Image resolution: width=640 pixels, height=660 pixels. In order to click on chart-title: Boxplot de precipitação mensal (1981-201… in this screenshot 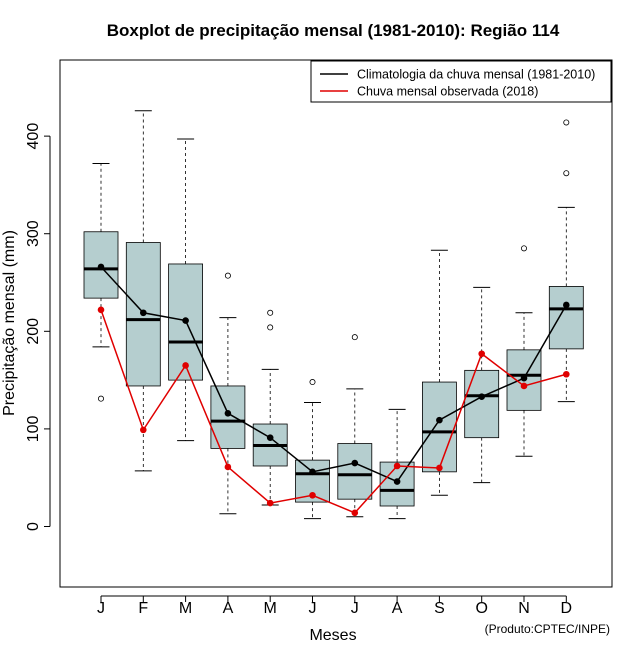, I will do `click(333, 30)`.